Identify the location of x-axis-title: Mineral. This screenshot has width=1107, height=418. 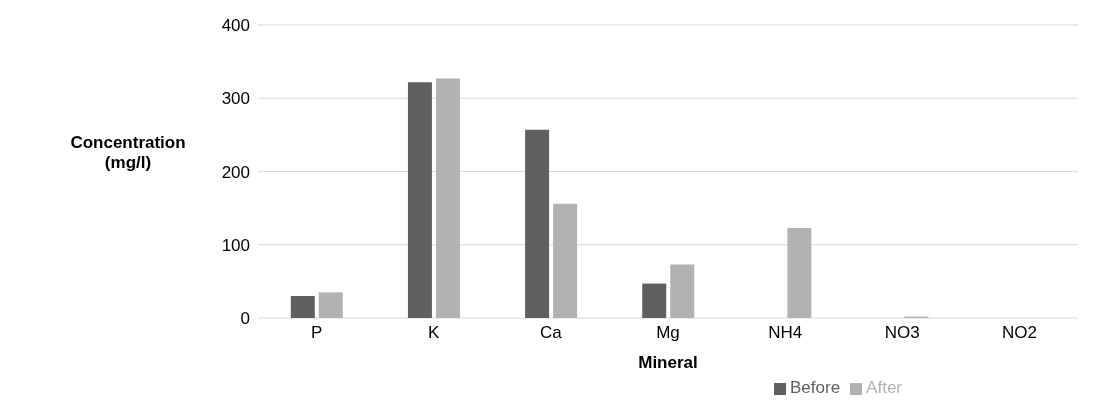
(668, 362).